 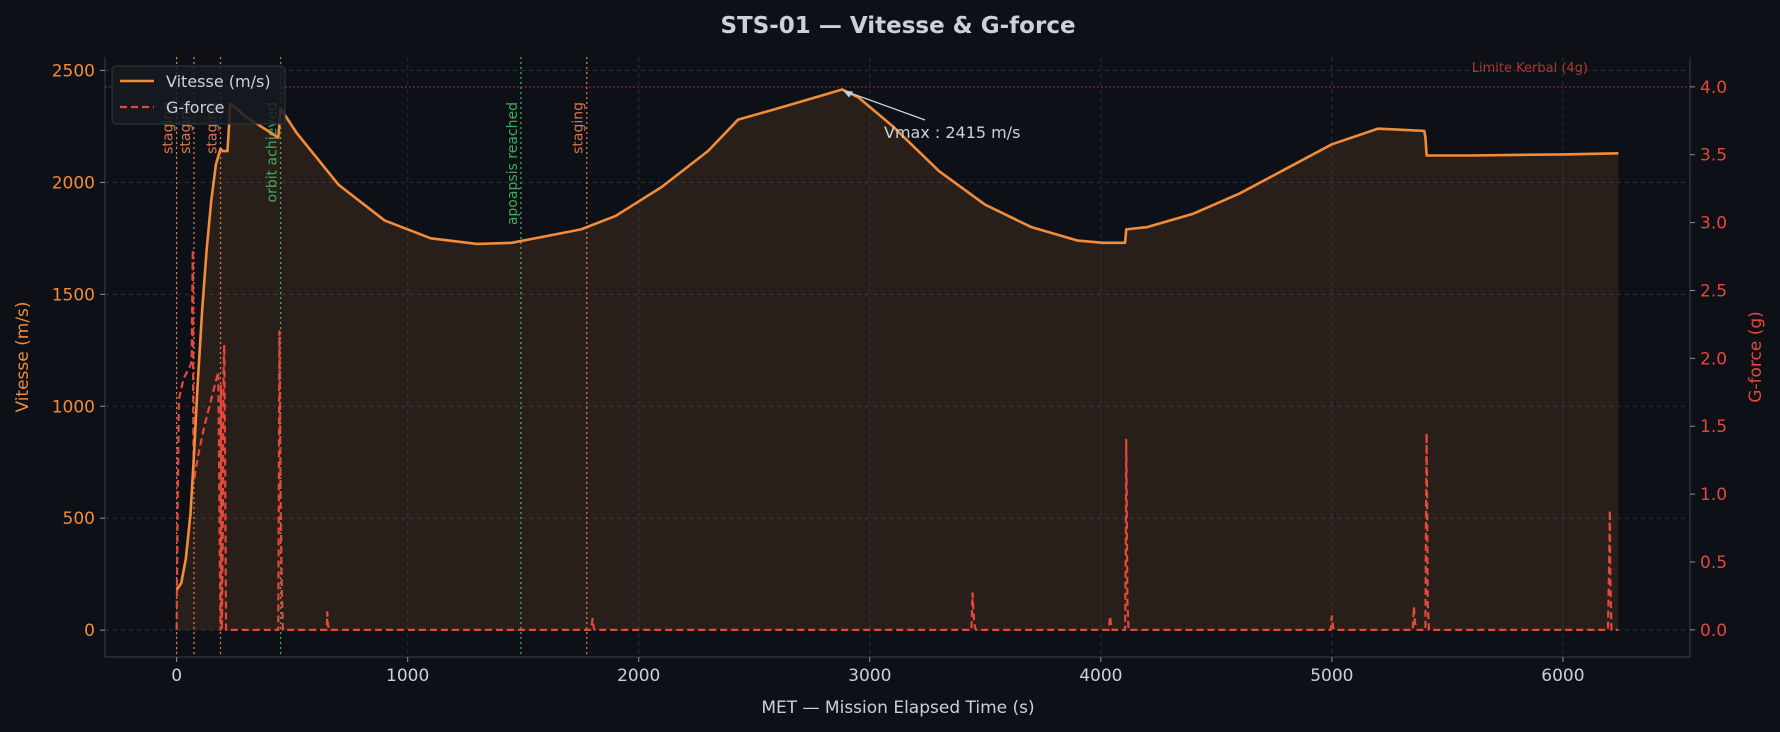 I want to click on y-right-tick-label: 3.5, so click(x=1713, y=156).